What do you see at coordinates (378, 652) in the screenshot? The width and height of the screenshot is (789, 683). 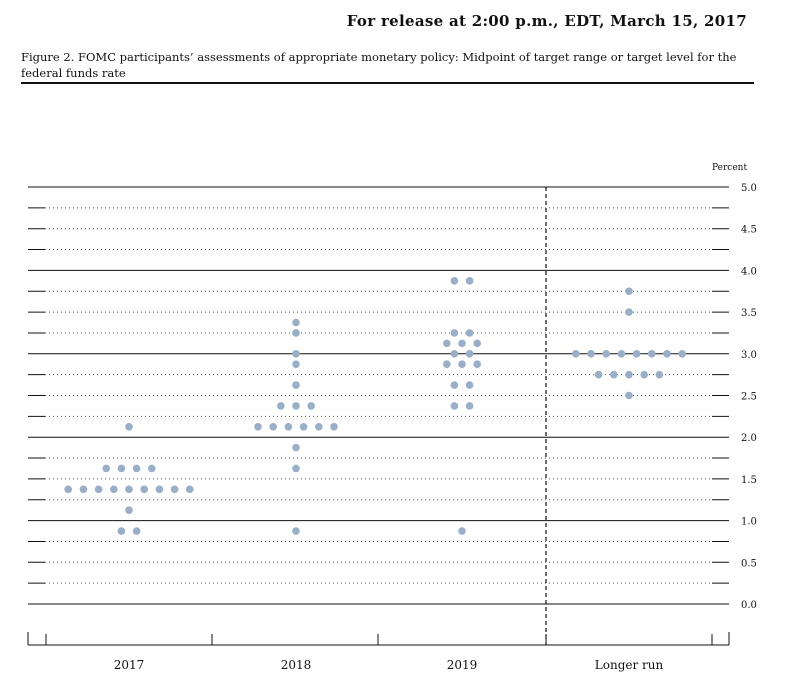 I see `x-axis: 2017 2018 2019 Longer run` at bounding box center [378, 652].